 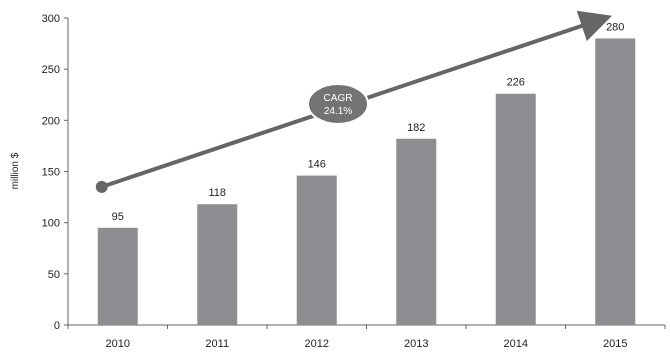 What do you see at coordinates (51, 19) in the screenshot?
I see `y-tick-label: 300` at bounding box center [51, 19].